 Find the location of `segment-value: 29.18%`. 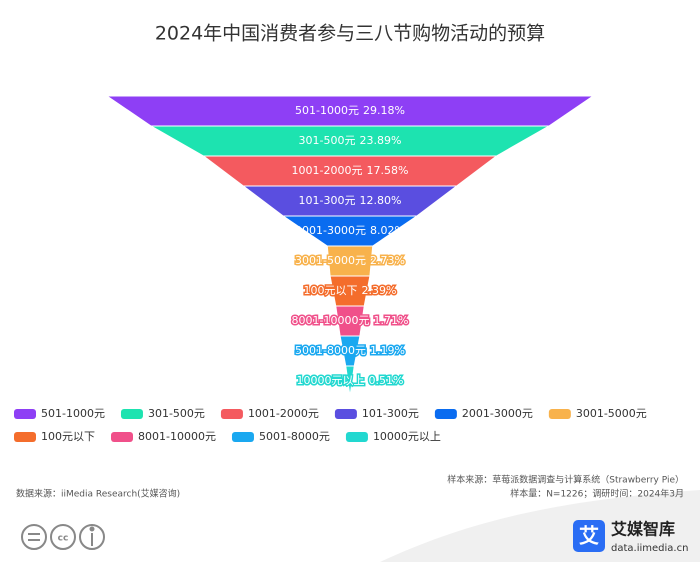

segment-value: 29.18% is located at coordinates (384, 110).